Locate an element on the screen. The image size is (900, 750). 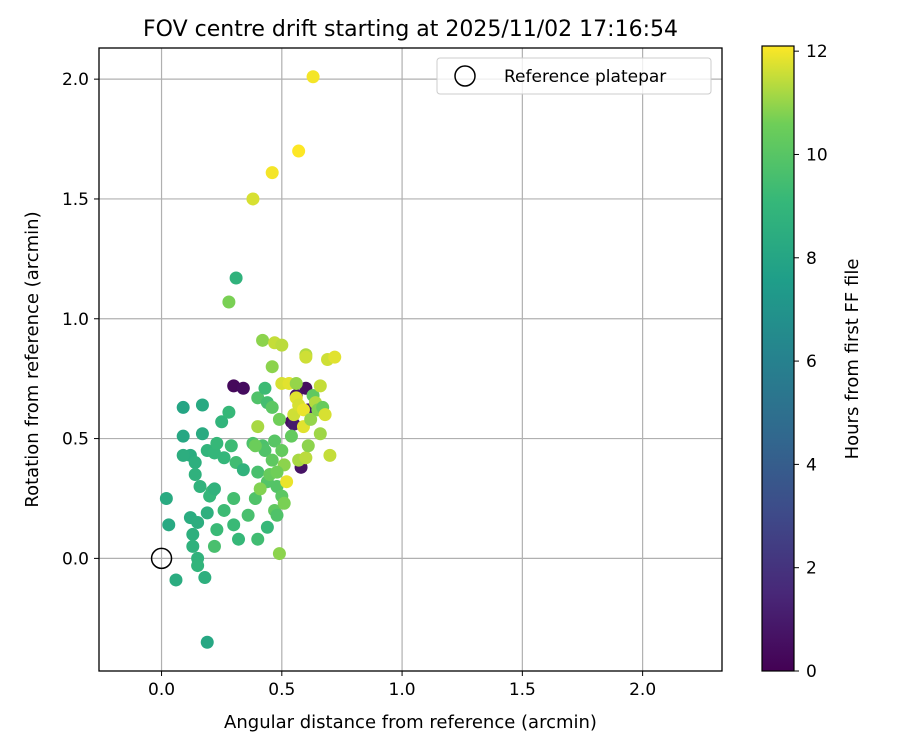
x-tick-label: 2.0 is located at coordinates (642, 690).